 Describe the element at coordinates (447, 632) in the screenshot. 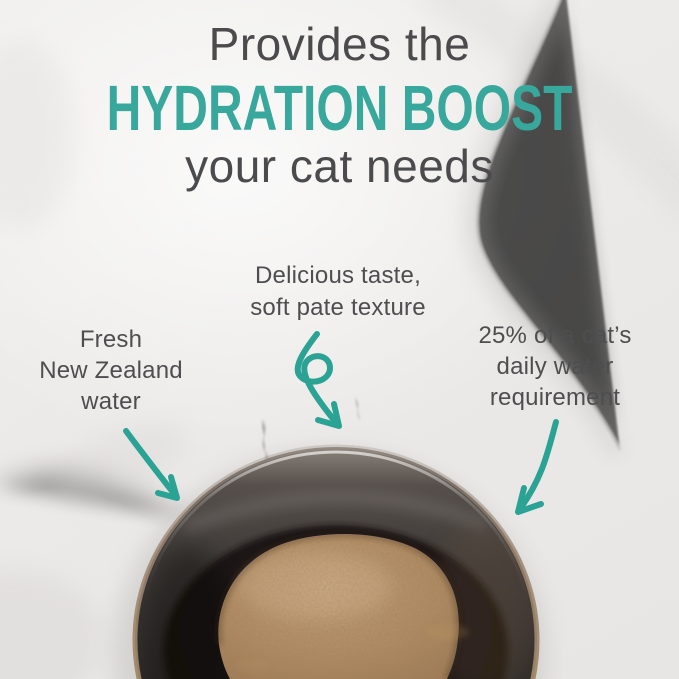

I see `broth-glint-right` at that location.